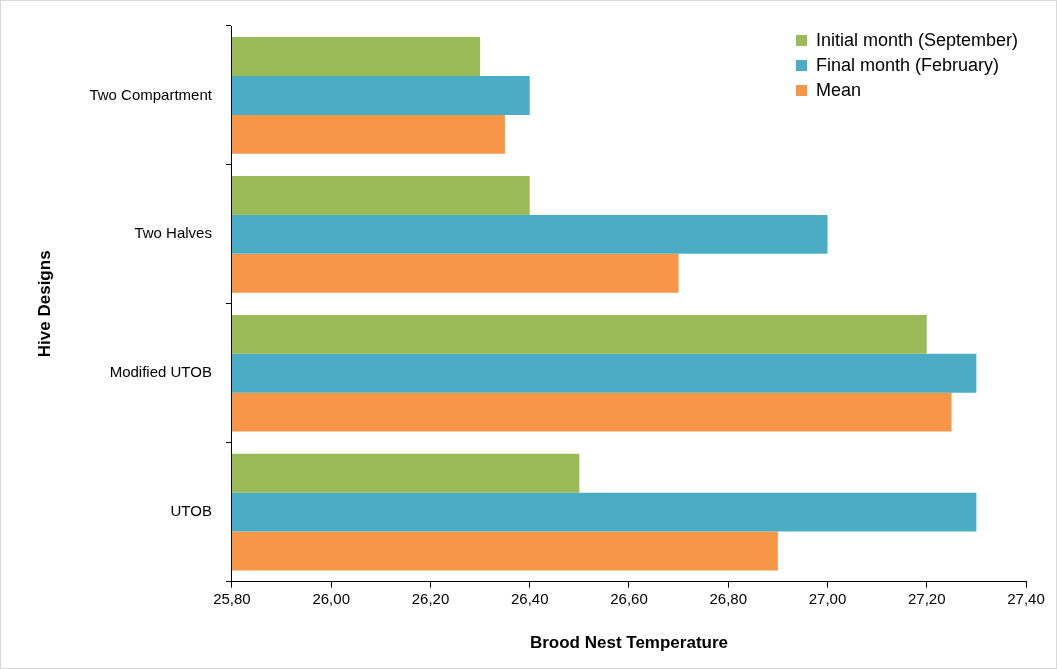 This screenshot has height=669, width=1057. What do you see at coordinates (331, 598) in the screenshot?
I see `x-tick-label: 26,00` at bounding box center [331, 598].